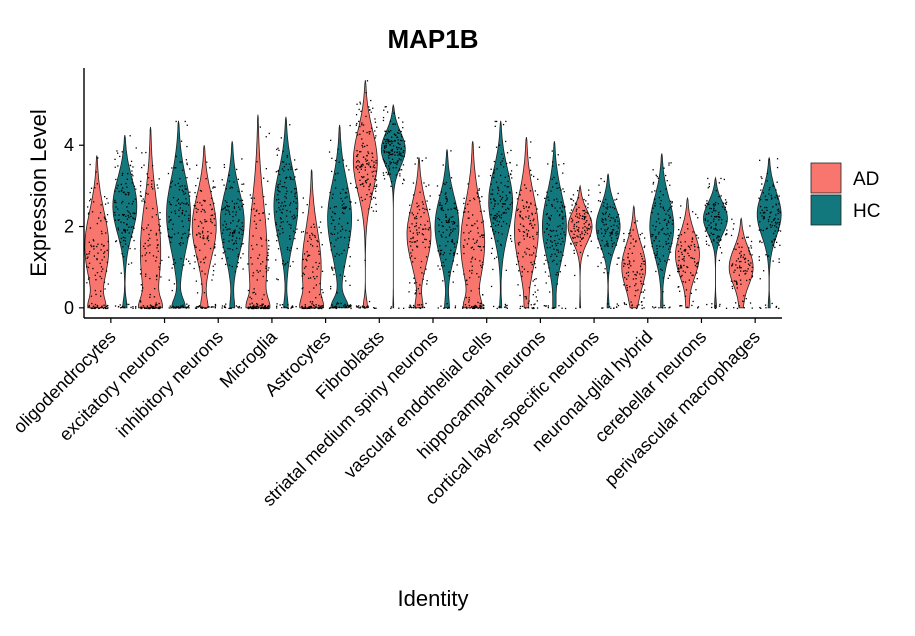 The image size is (915, 636). I want to click on y-tick-label-0: 0, so click(69, 308).